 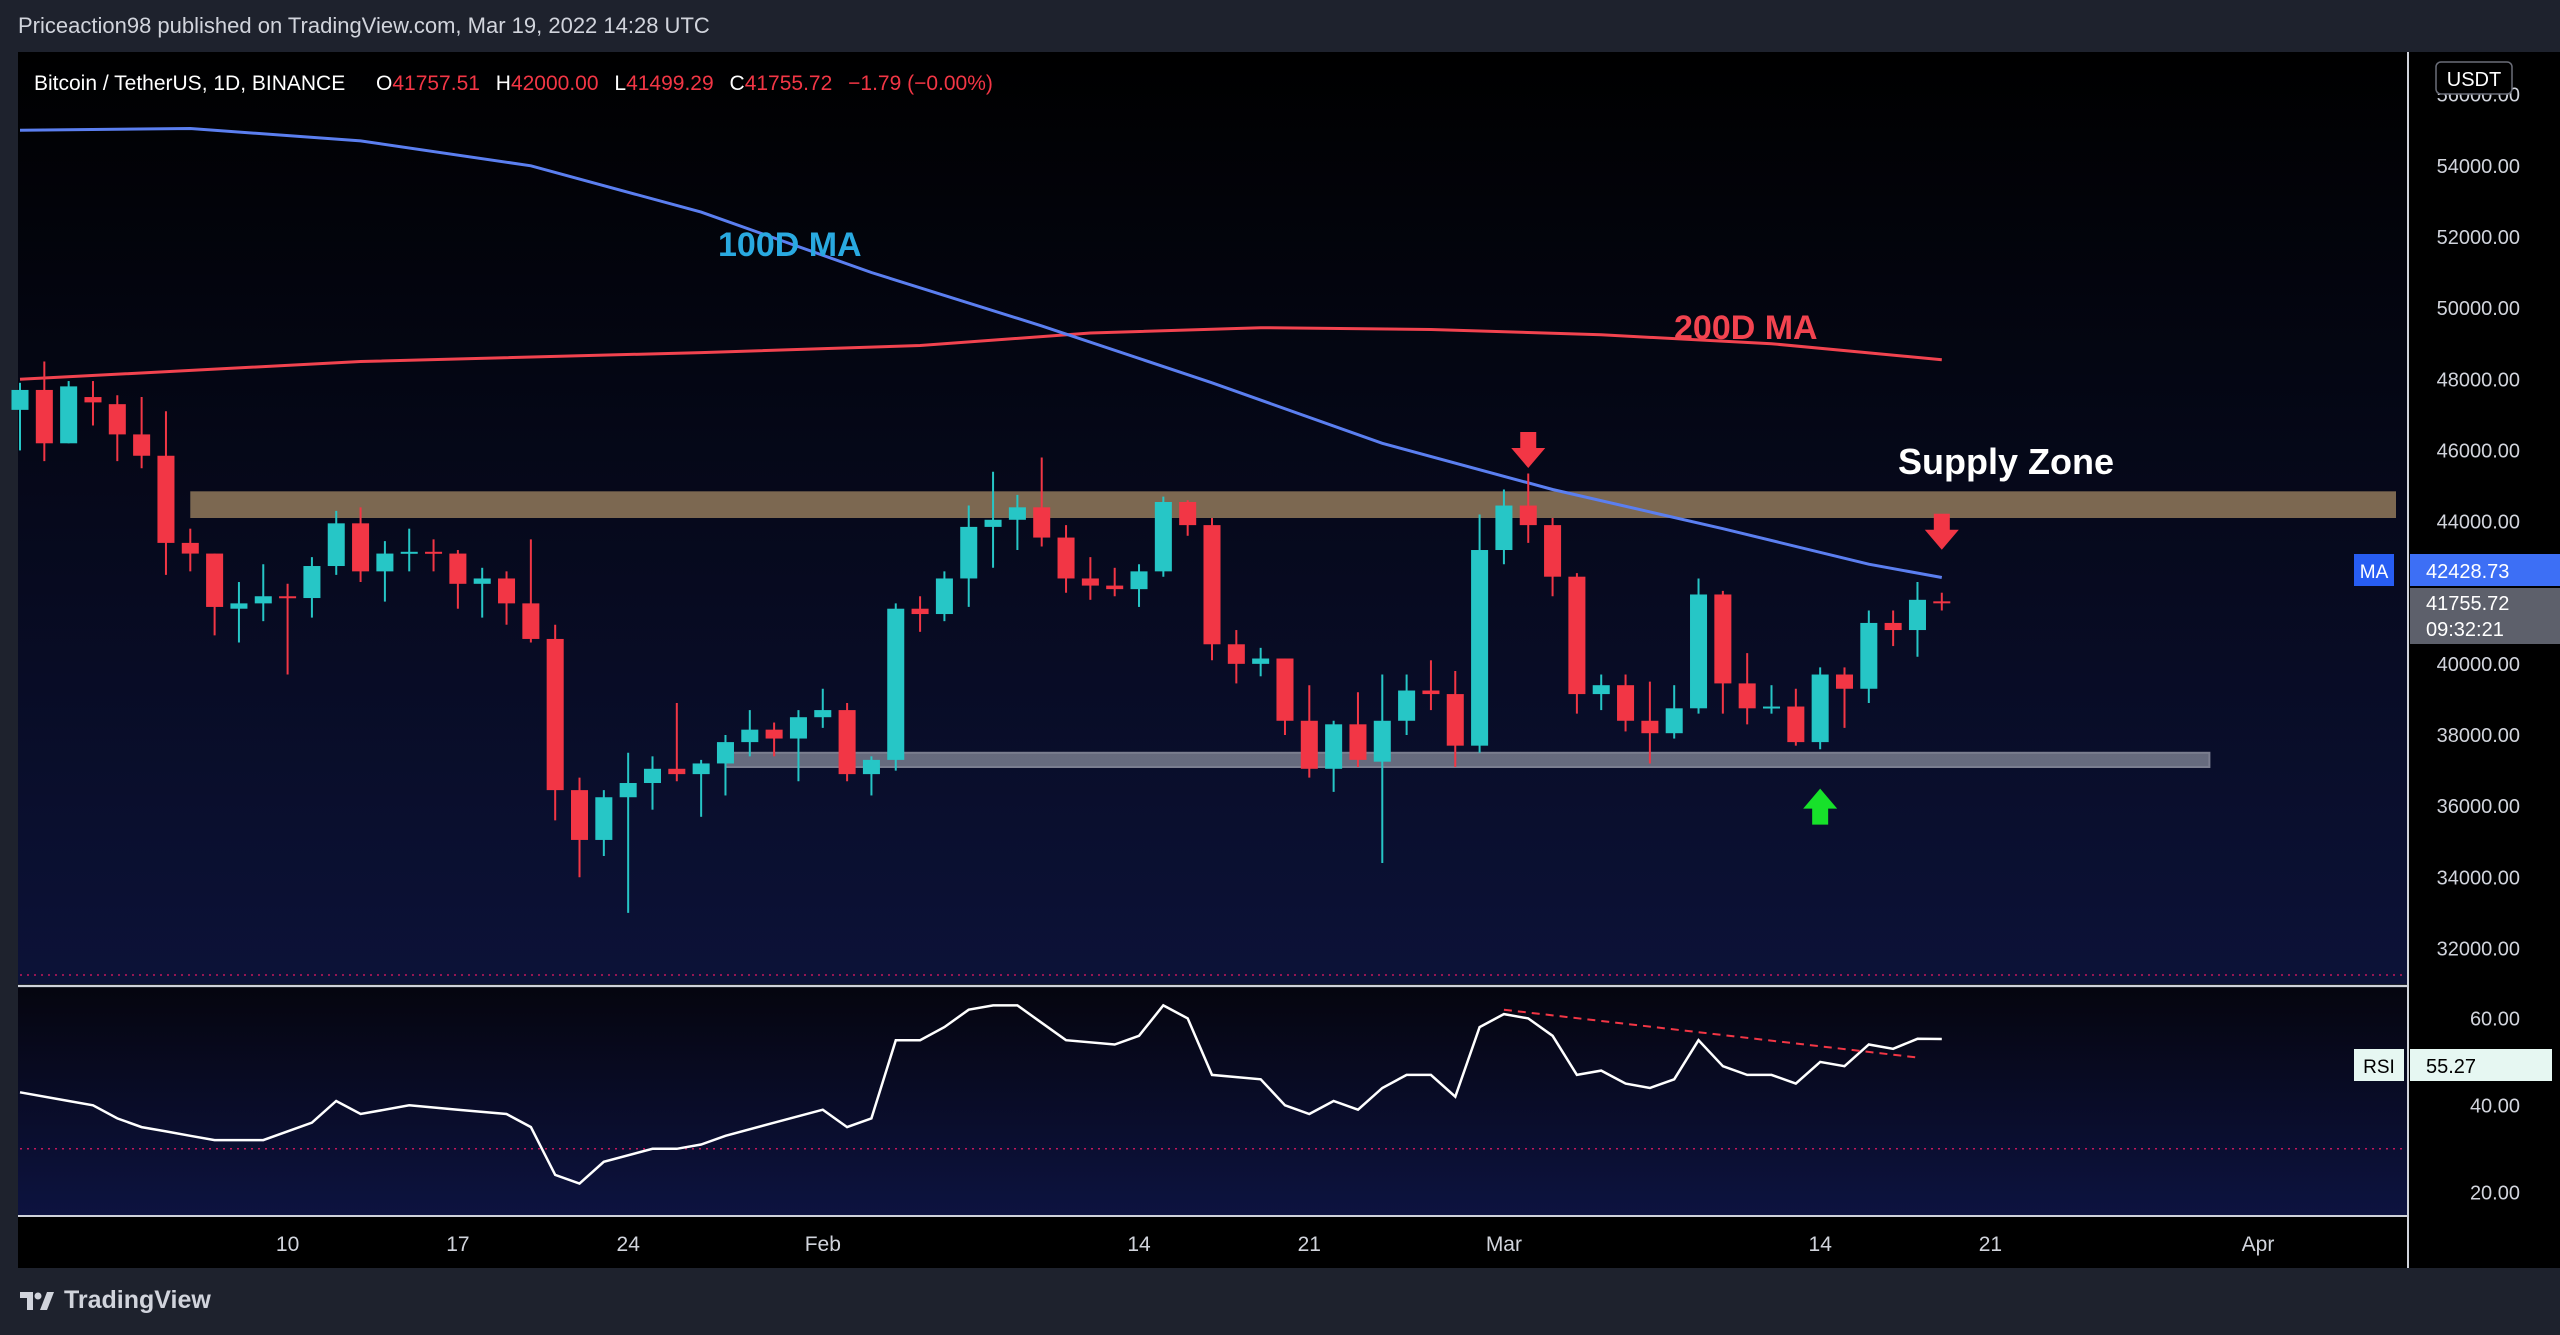 What do you see at coordinates (2374, 572) in the screenshot?
I see `ma-badge-tag: MA` at bounding box center [2374, 572].